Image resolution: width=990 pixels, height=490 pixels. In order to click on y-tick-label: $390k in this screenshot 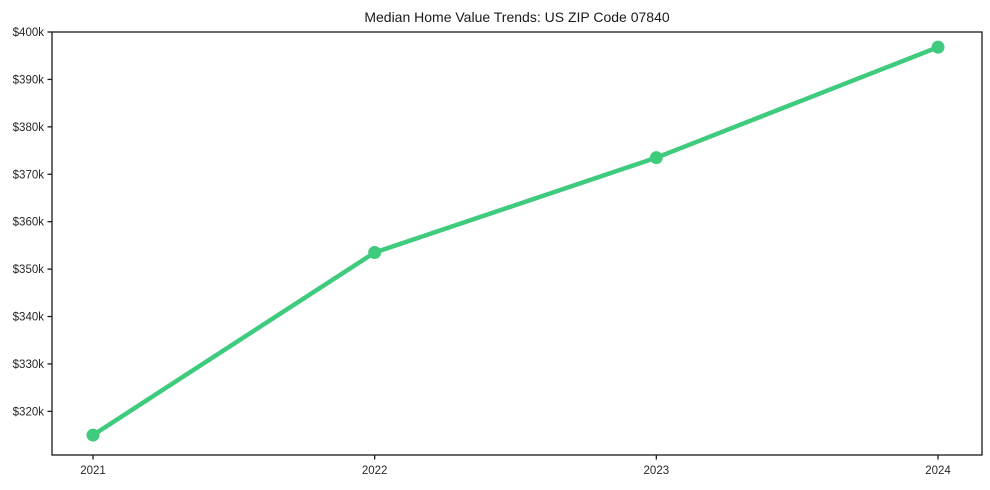, I will do `click(29, 80)`.